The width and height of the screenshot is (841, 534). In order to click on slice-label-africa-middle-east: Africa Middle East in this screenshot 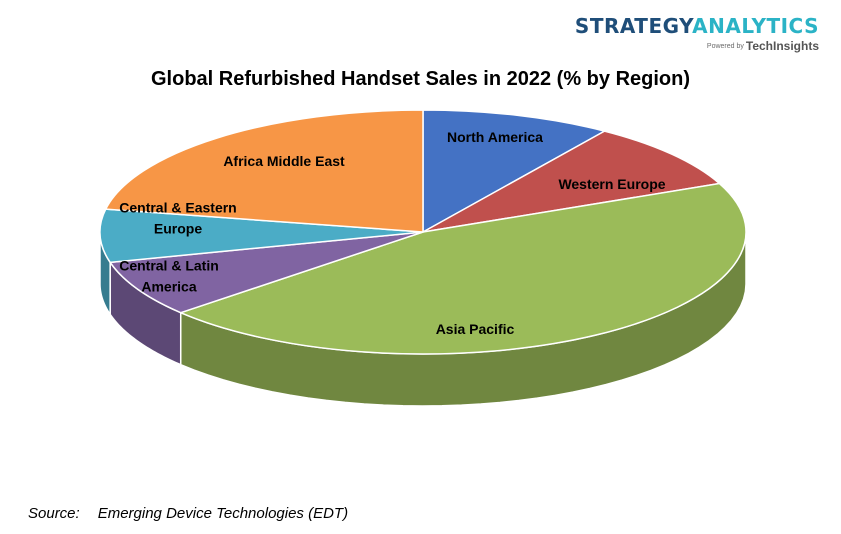, I will do `click(284, 161)`.